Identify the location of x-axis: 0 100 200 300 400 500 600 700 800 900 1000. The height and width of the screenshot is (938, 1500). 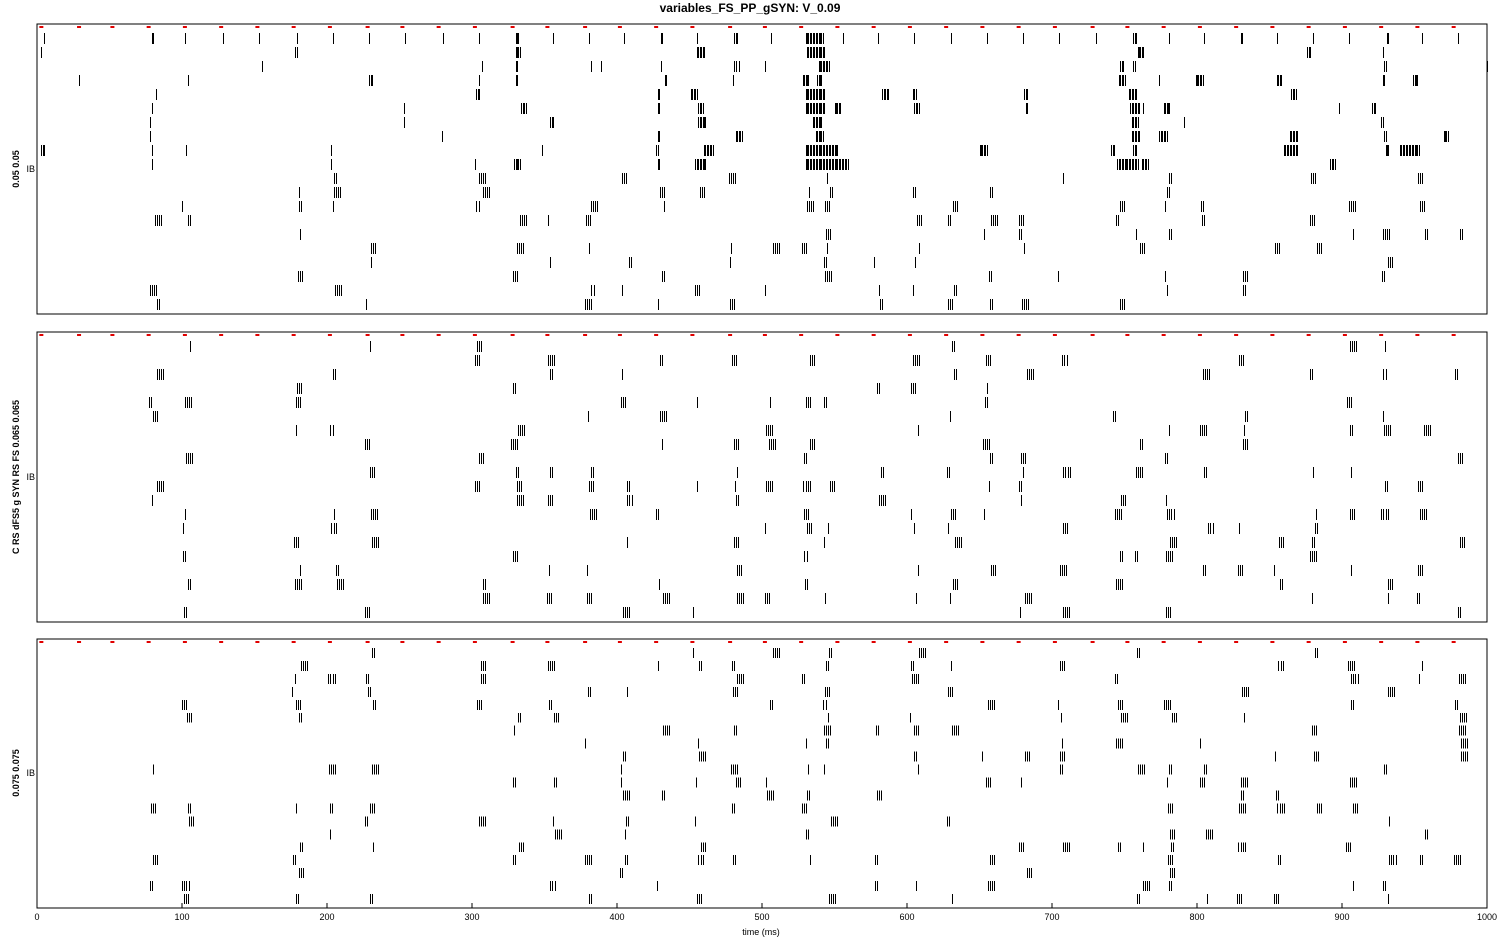
(765, 912).